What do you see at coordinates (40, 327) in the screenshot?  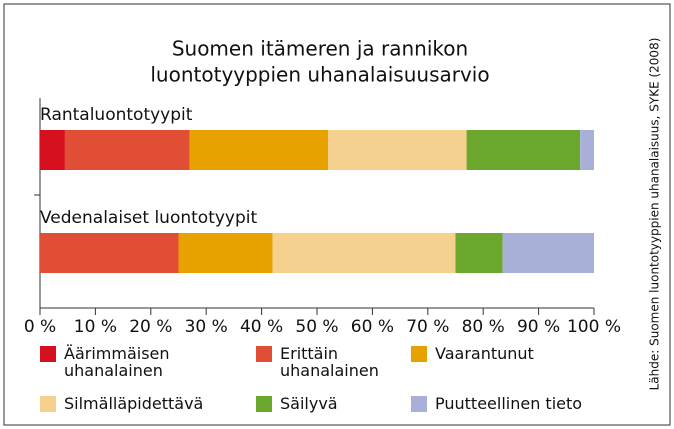 I see `x-tick-label: 0 %` at bounding box center [40, 327].